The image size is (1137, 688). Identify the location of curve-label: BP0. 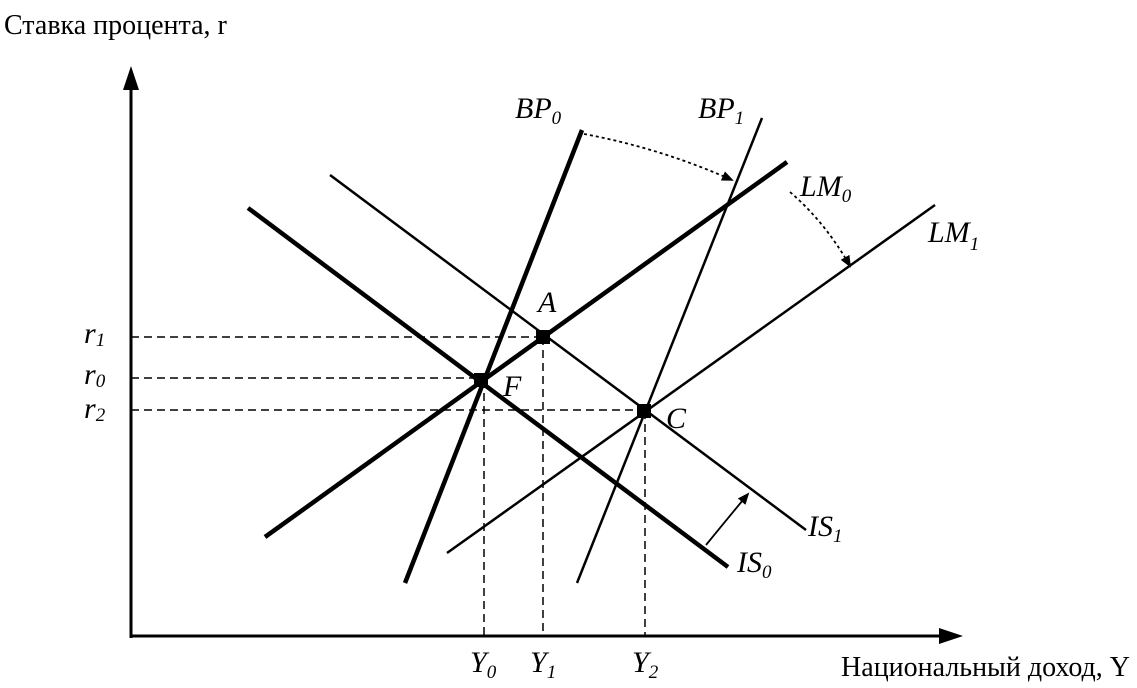
(538, 110).